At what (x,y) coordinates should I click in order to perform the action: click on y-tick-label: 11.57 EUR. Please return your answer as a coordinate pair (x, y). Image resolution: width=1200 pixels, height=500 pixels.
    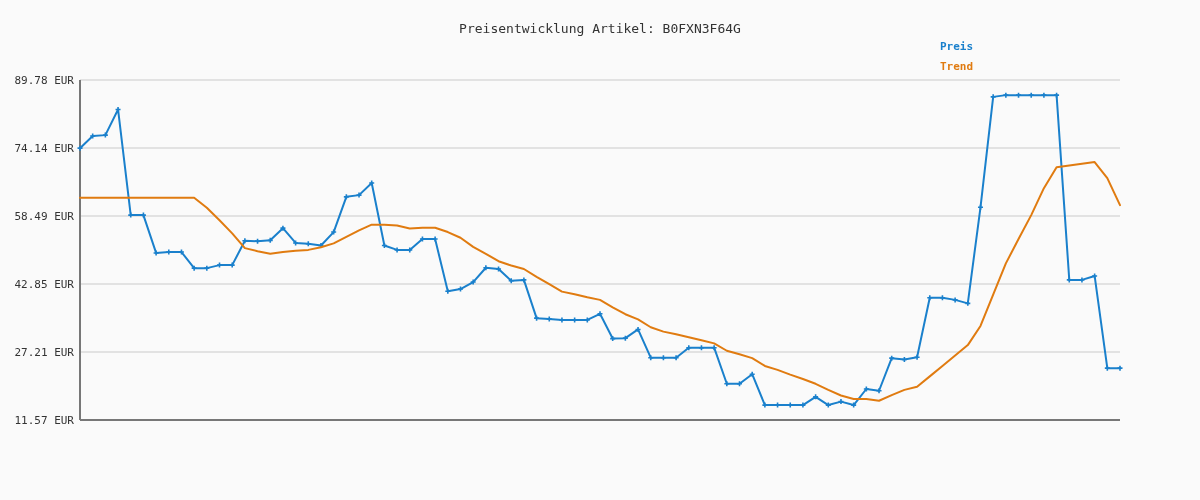
    Looking at the image, I should click on (44, 420).